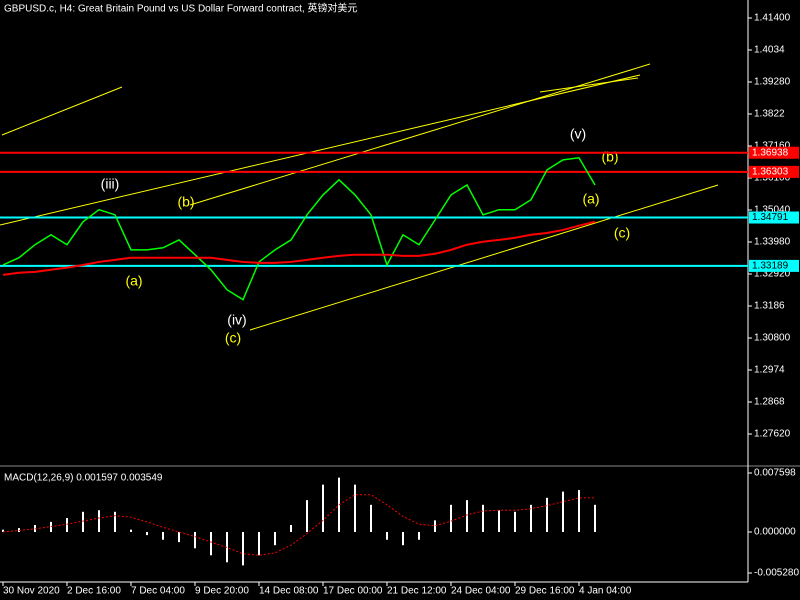 Image resolution: width=800 pixels, height=600 pixels. Describe the element at coordinates (776, 573) in the screenshot. I see `y-tick-label: -0.005280` at that location.